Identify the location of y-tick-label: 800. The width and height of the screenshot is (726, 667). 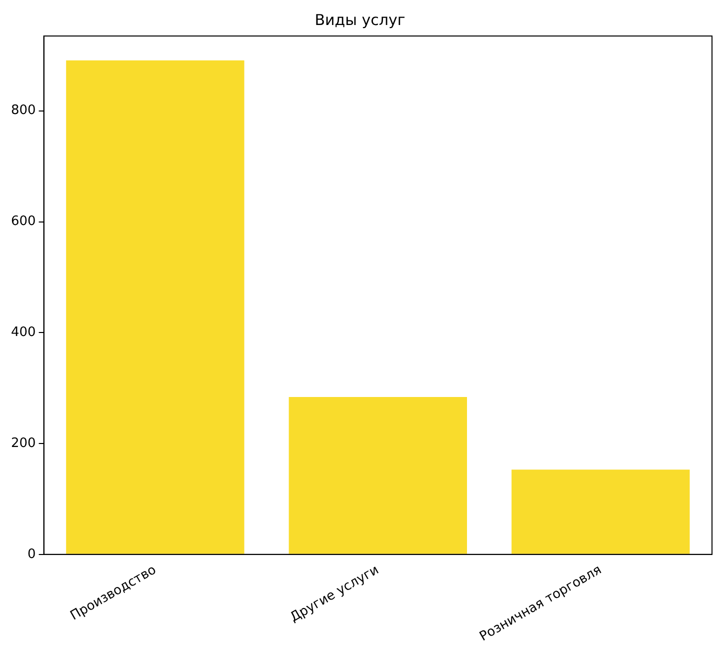
(23, 110).